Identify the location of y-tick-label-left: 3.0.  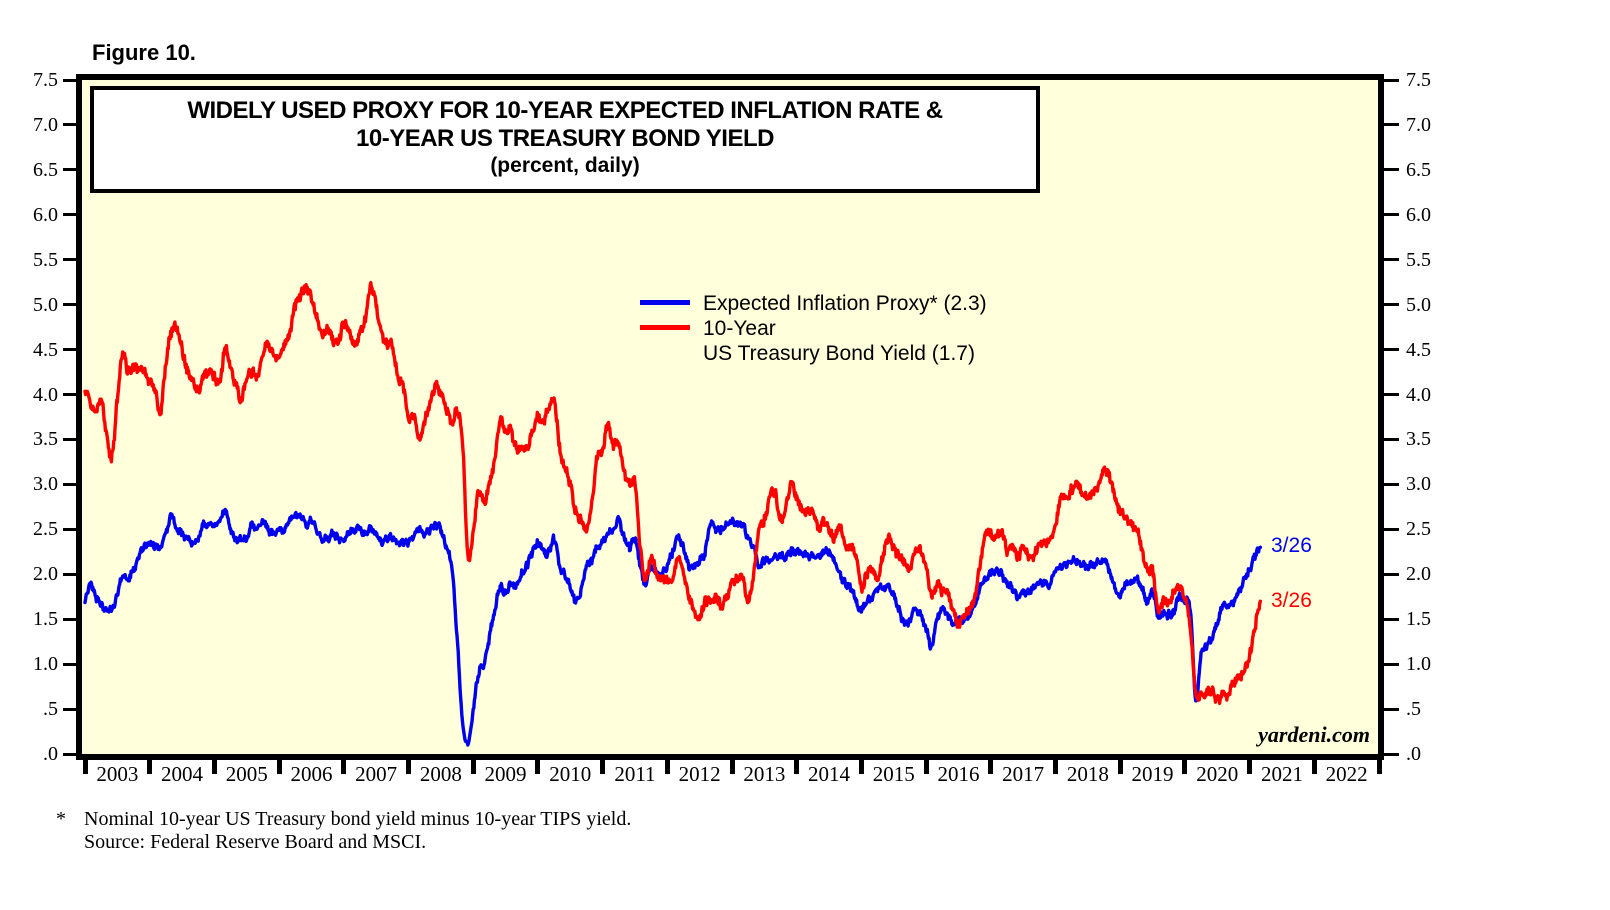
(45, 484).